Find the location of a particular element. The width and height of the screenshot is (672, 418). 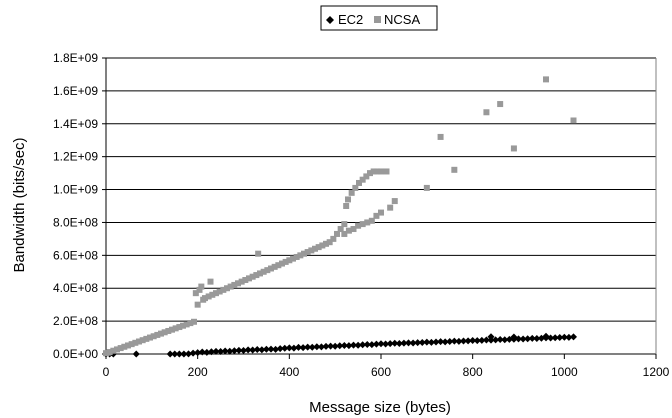

x-tick-label: 800 is located at coordinates (473, 372).